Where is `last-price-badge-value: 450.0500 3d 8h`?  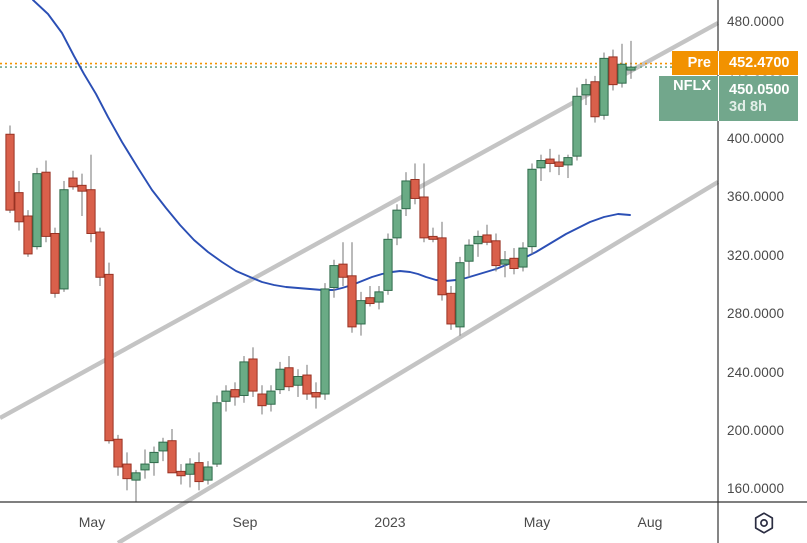 last-price-badge-value: 450.0500 3d 8h is located at coordinates (758, 98).